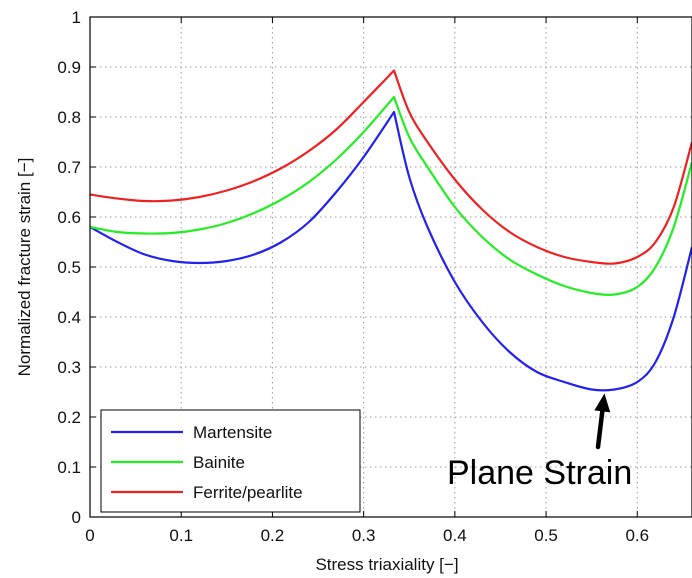 The height and width of the screenshot is (578, 692). I want to click on annotation-label: Plane Strain, so click(539, 473).